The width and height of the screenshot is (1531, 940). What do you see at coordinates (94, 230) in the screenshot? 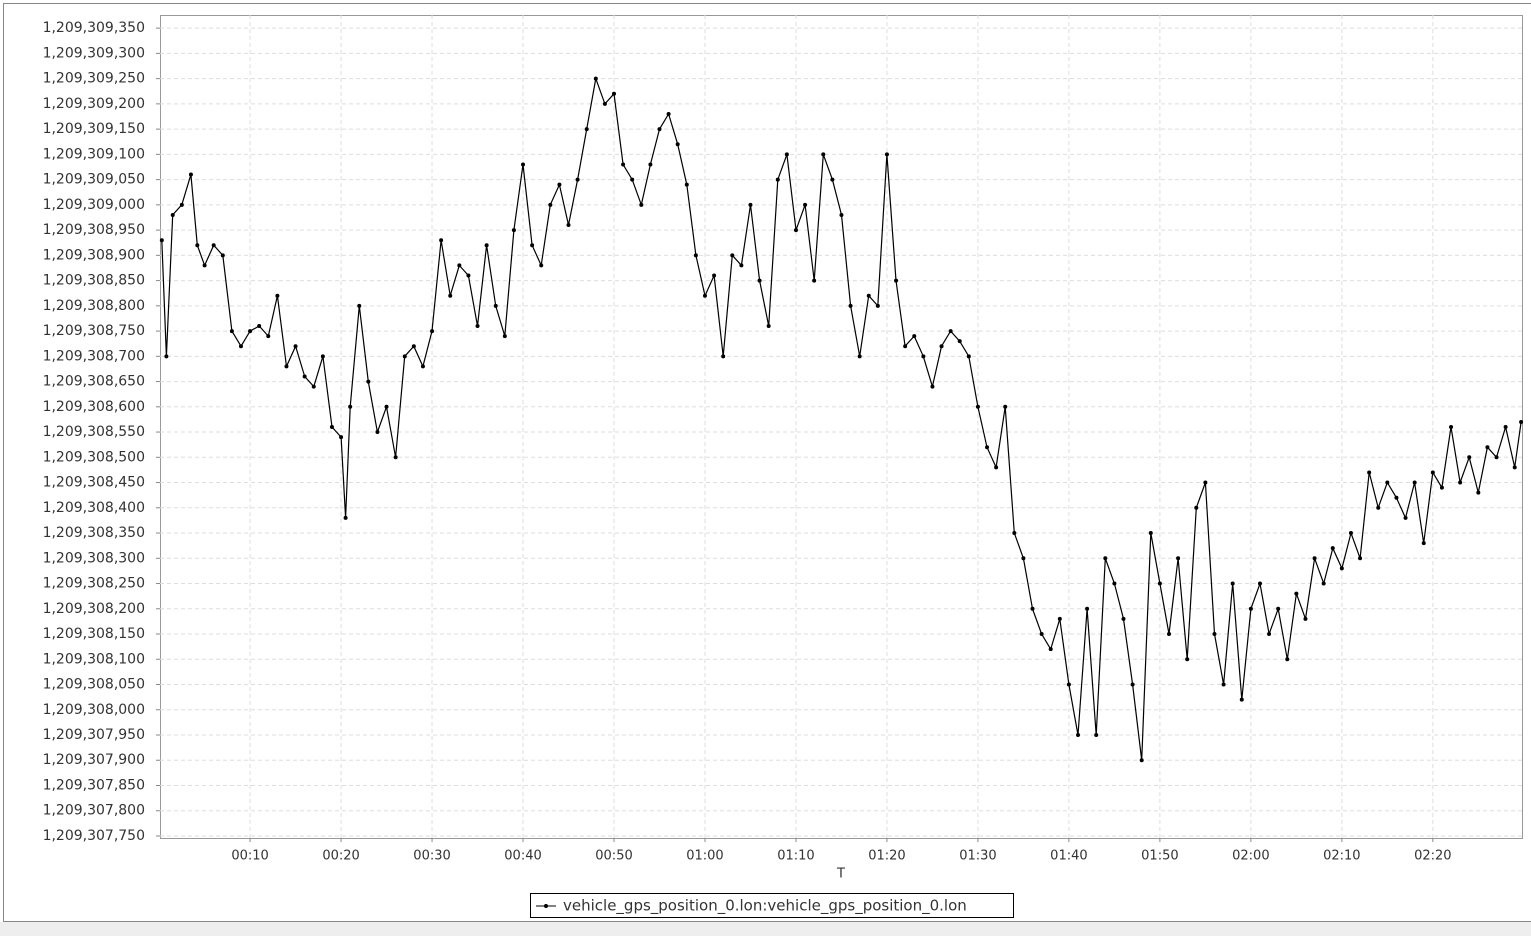
I see `y-tick-label: 1,209,308,950` at bounding box center [94, 230].